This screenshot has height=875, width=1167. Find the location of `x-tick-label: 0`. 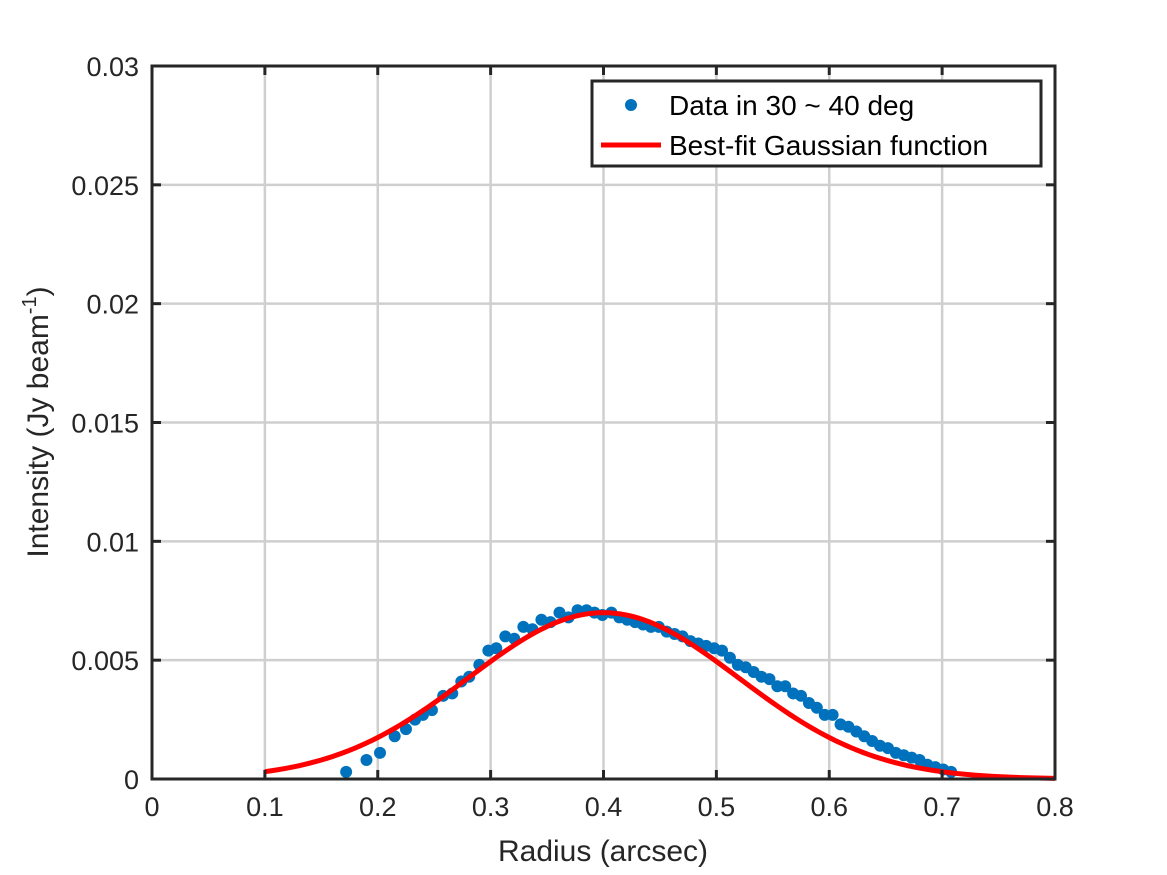

x-tick-label: 0 is located at coordinates (151, 807).